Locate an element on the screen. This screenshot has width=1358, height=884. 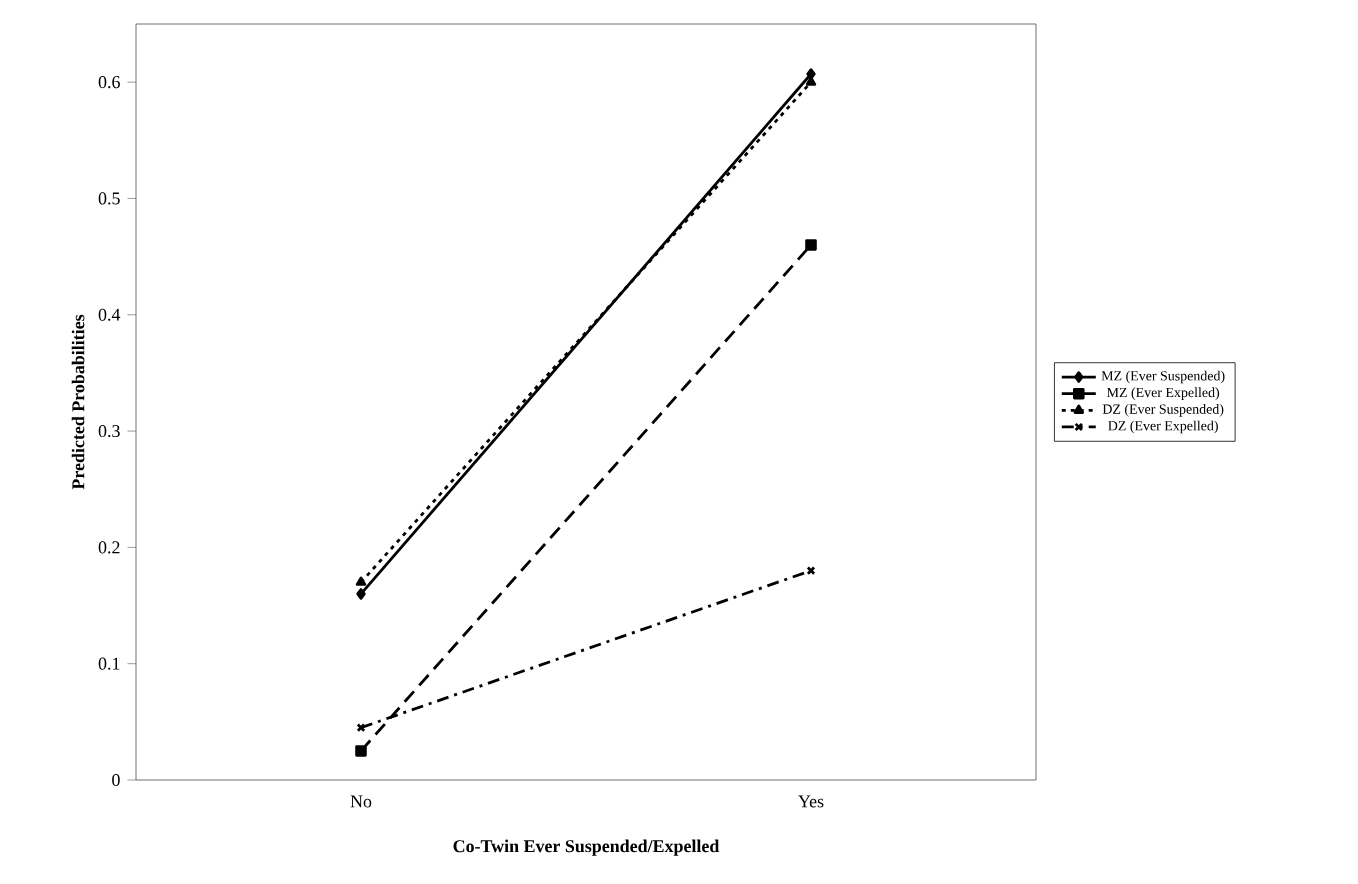
y-tick-label: 0.2 is located at coordinates (109, 547).